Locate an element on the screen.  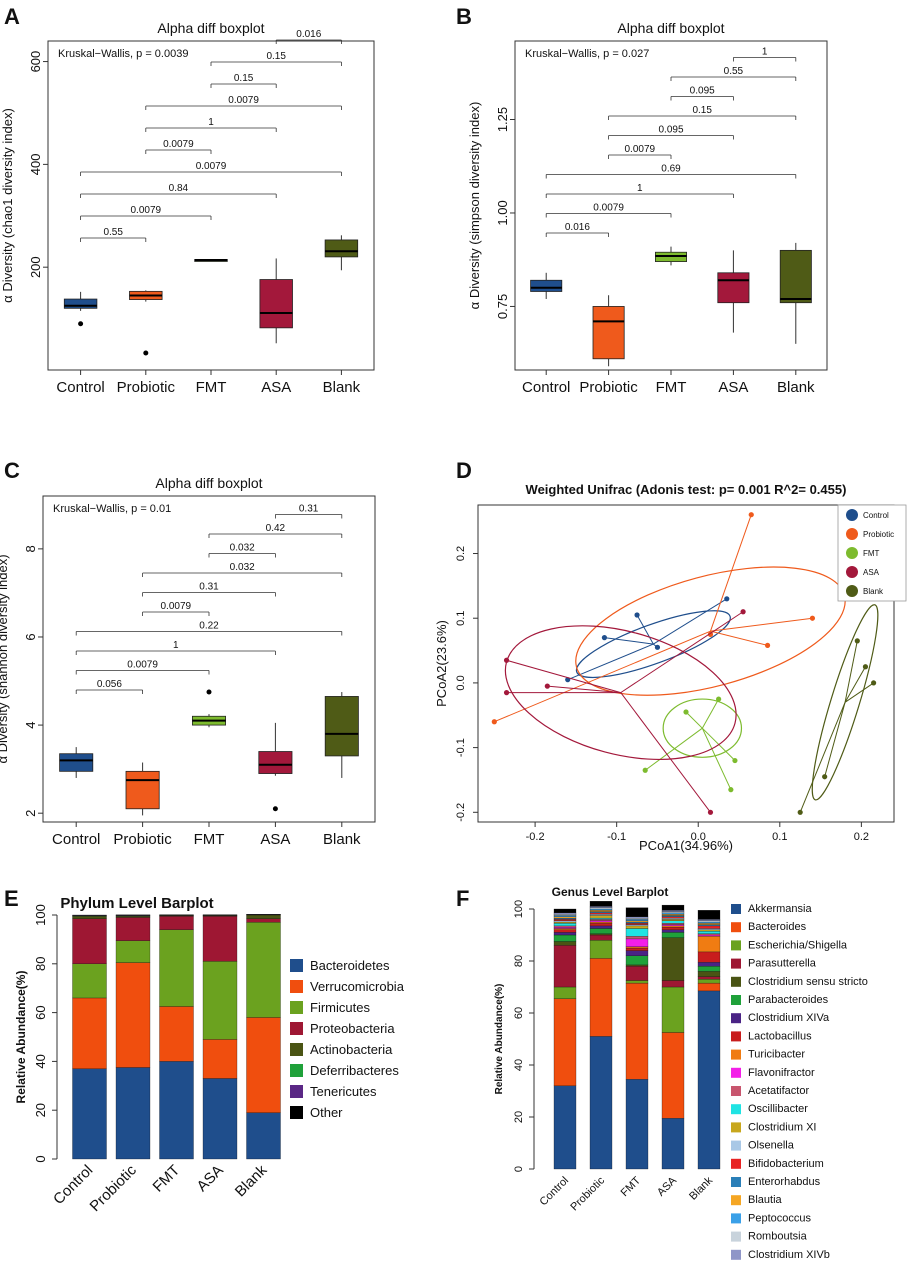
bar-segment-clostridium-xi is located at coordinates (565, 922).